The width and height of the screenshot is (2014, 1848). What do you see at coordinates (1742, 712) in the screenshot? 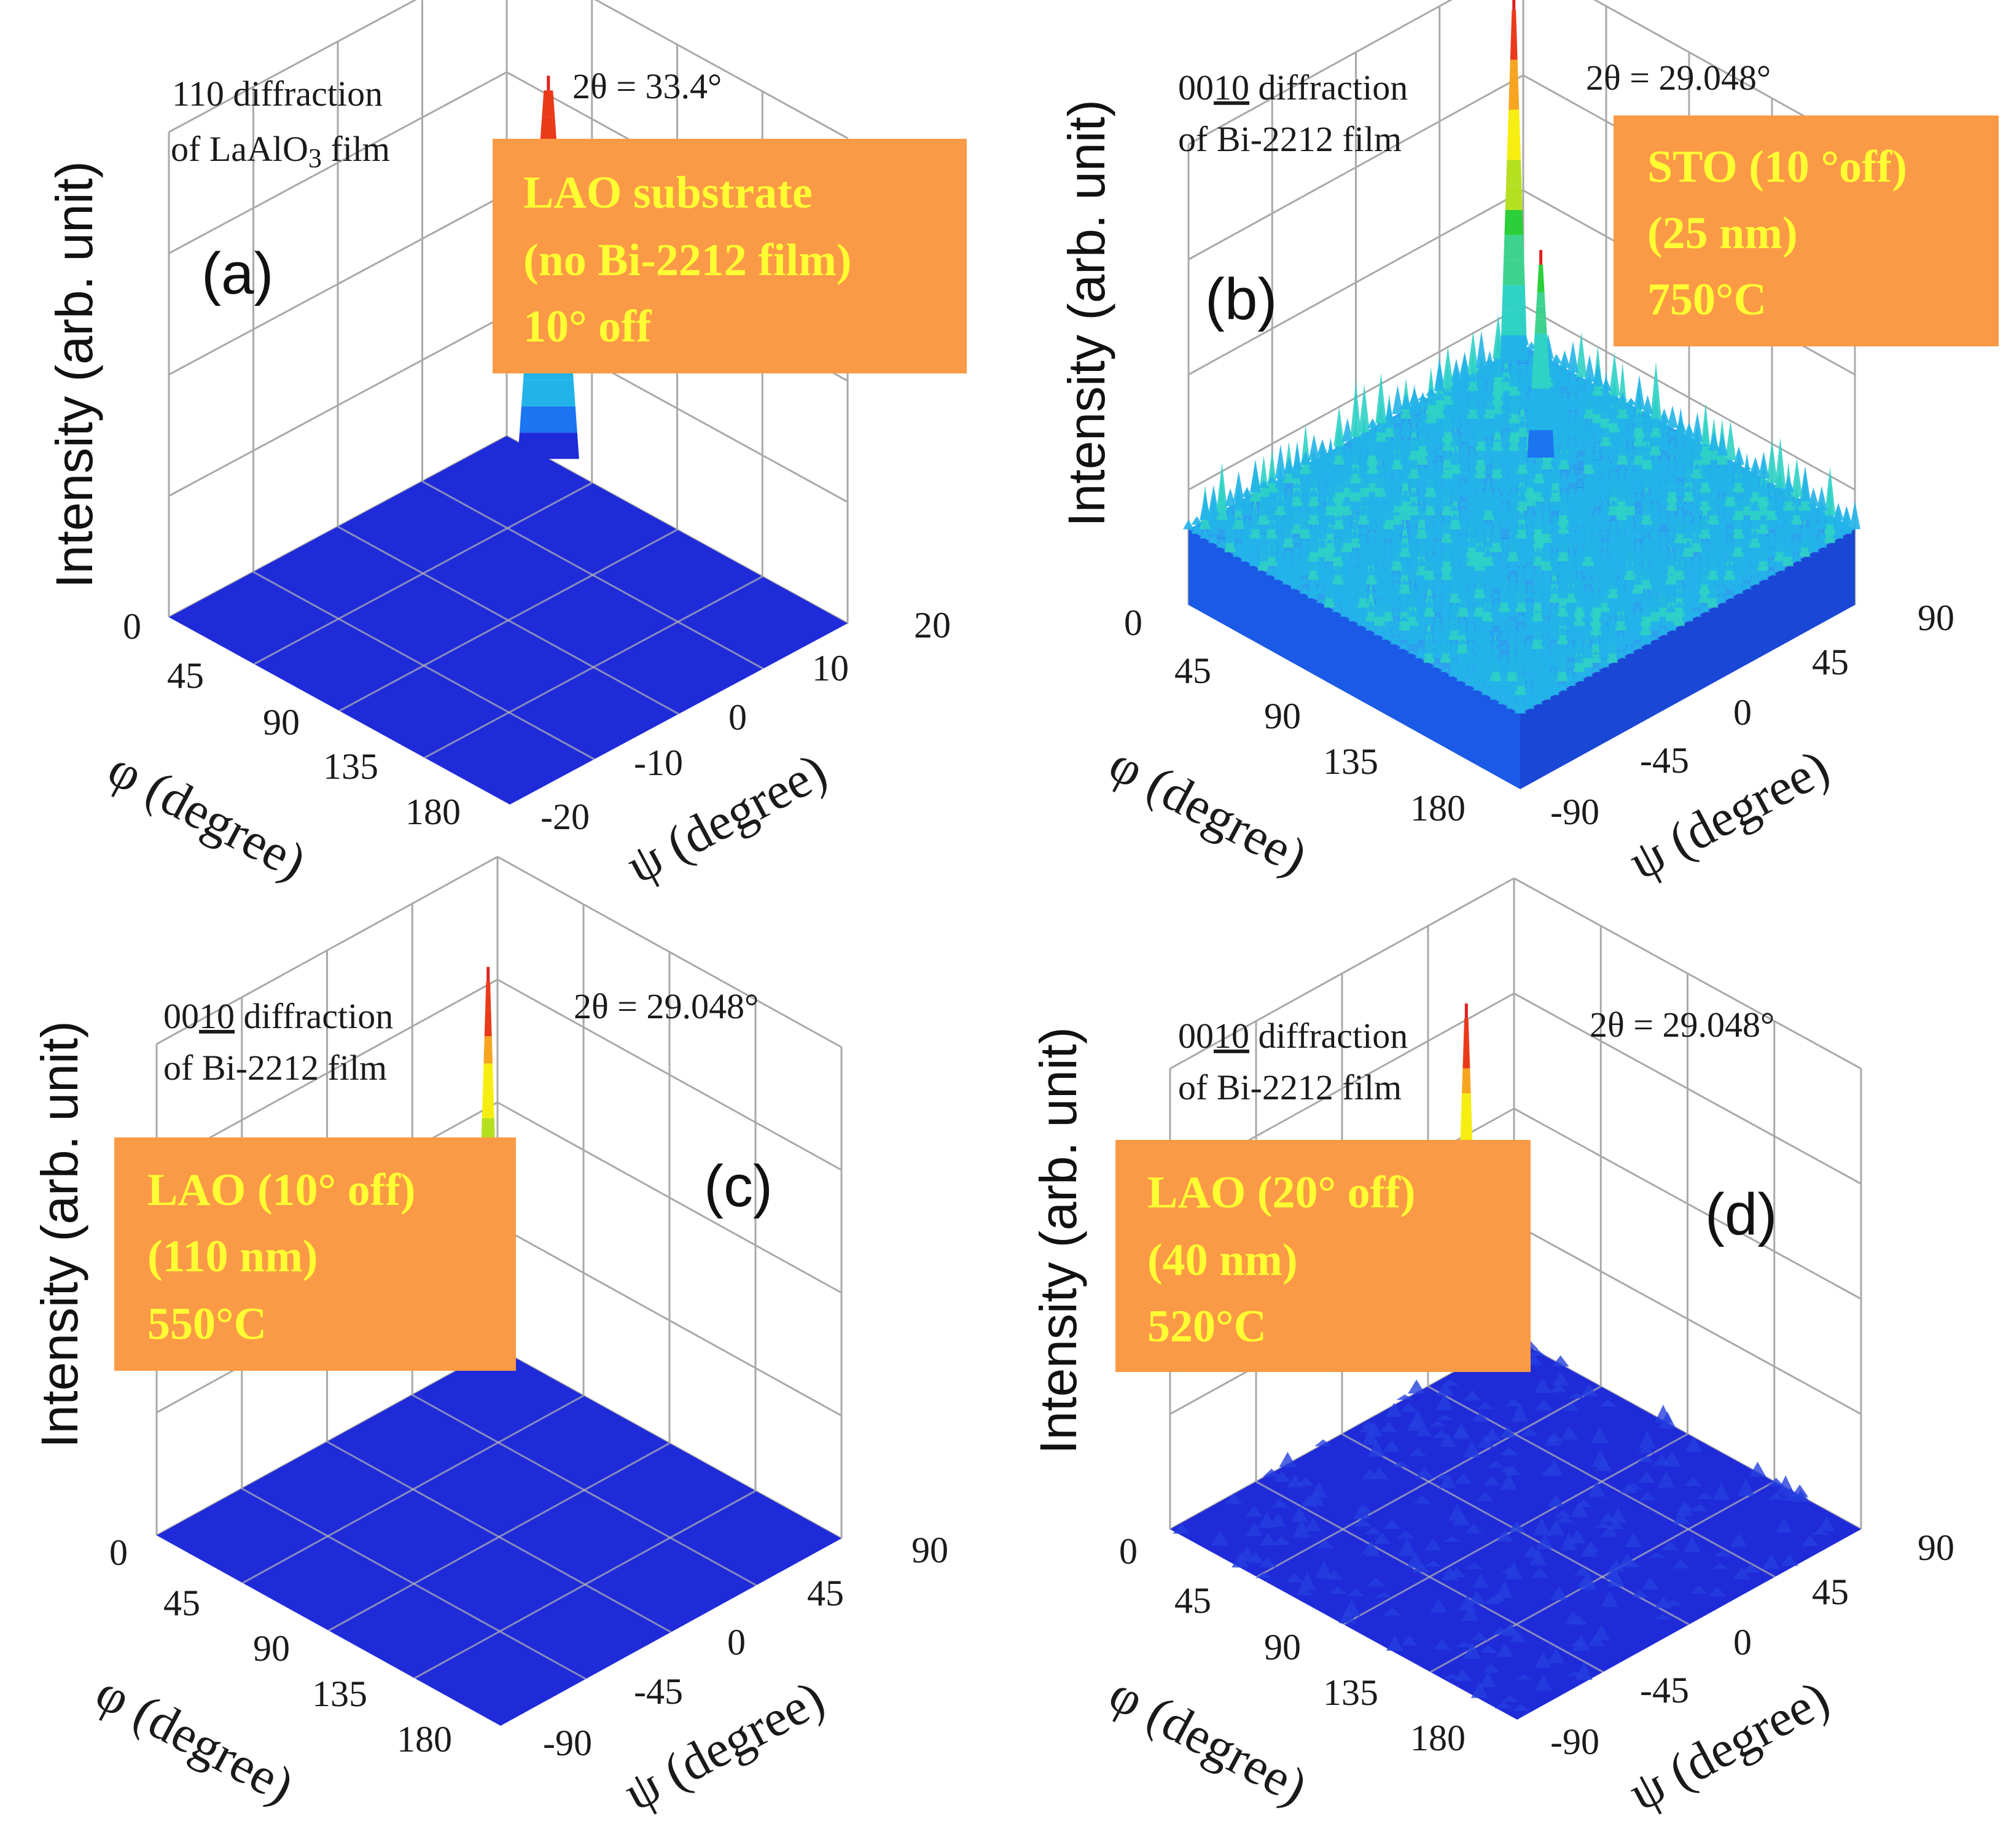
I see `panel-b-psi-tick-0: 0` at bounding box center [1742, 712].